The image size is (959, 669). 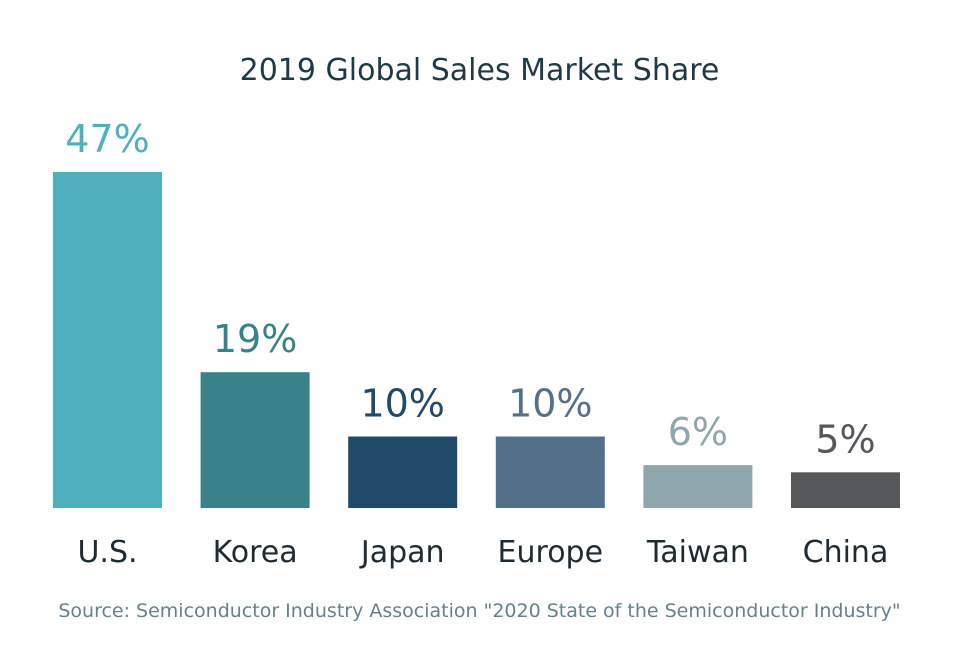 What do you see at coordinates (550, 472) in the screenshot?
I see `bar-europe` at bounding box center [550, 472].